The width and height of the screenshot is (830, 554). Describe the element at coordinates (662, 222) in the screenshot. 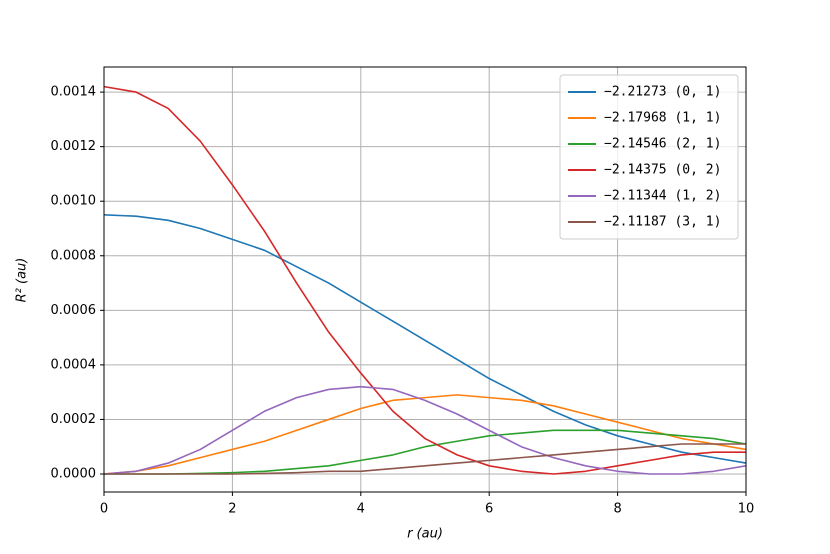

I see `legend-label: −2.11187 (3, 1)` at that location.